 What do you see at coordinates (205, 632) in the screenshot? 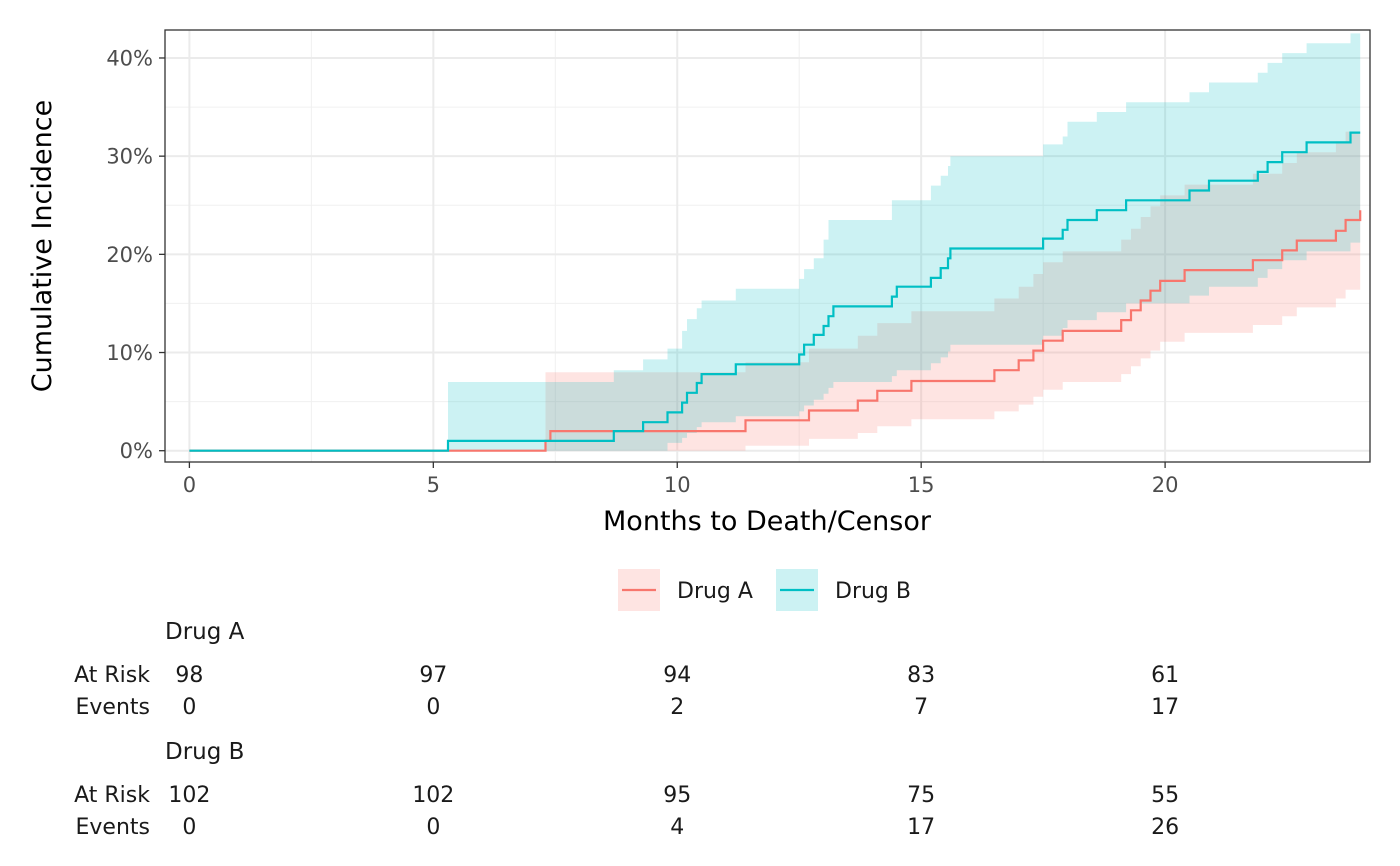
I see `risk-group-title: Drug A` at bounding box center [205, 632].